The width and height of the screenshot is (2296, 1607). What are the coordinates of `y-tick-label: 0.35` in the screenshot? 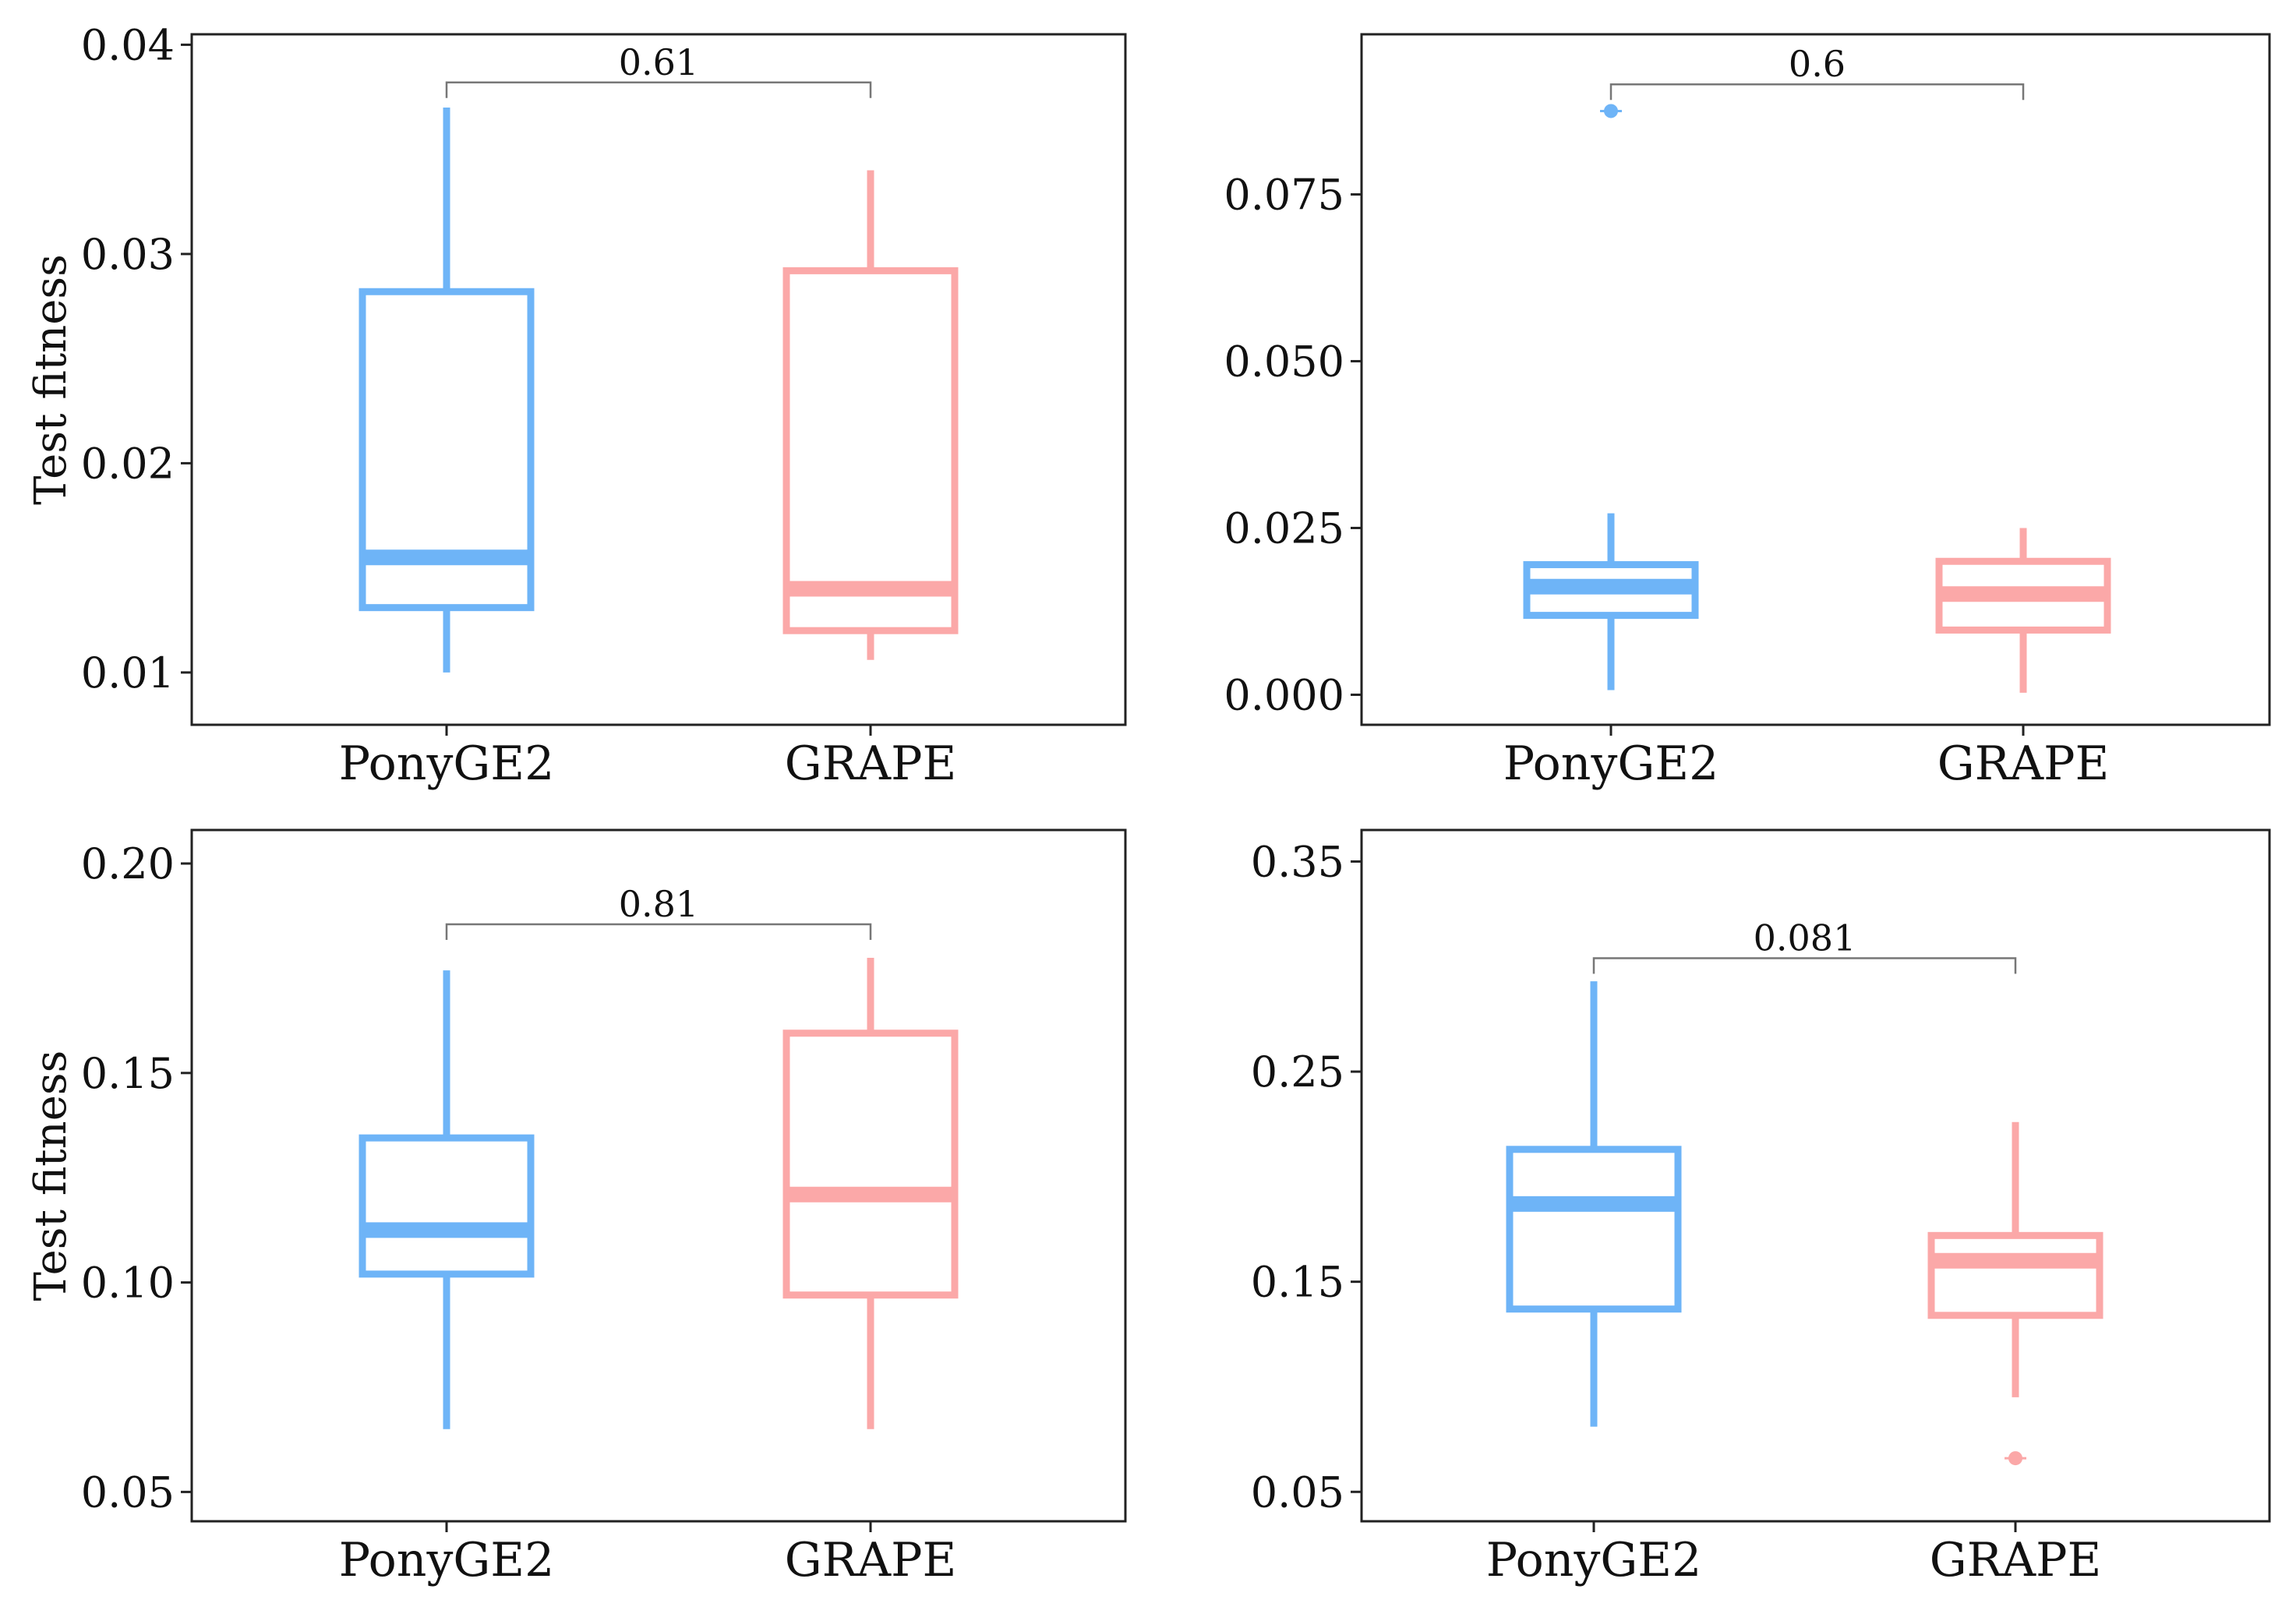 It's located at (1298, 861).